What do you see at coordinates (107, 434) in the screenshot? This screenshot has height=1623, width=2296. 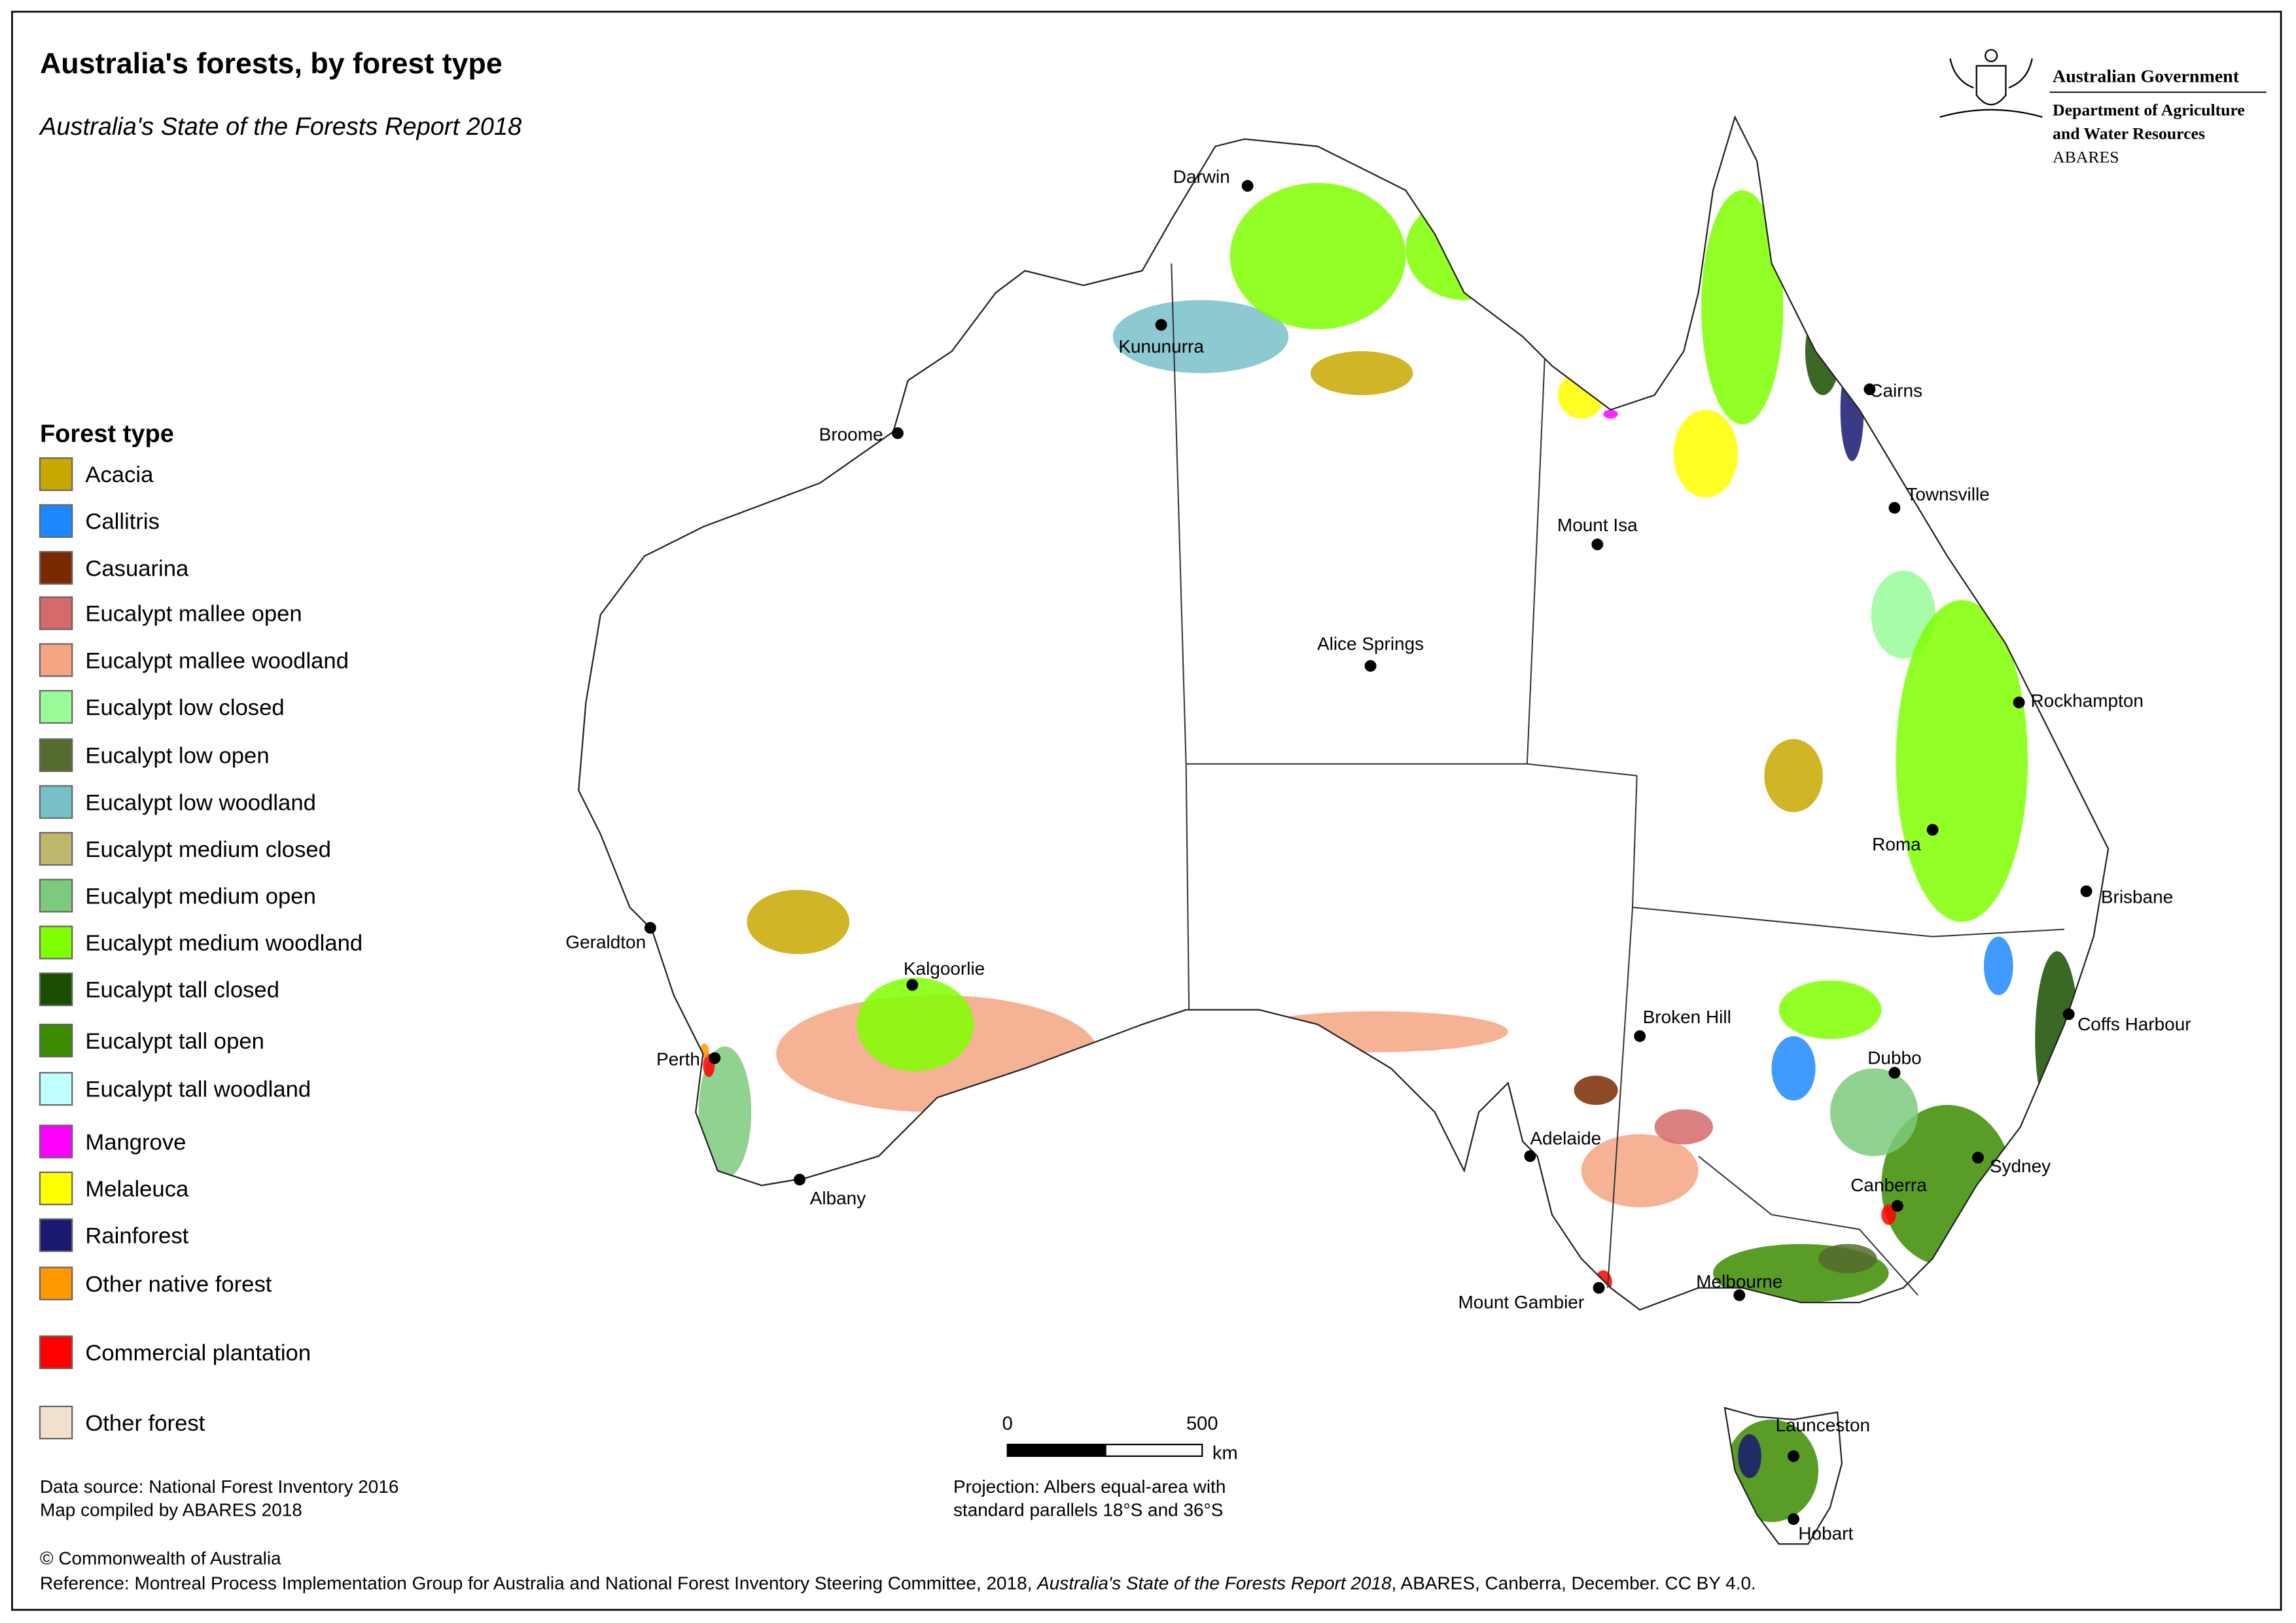 I see `legend-title: Forest type` at bounding box center [107, 434].